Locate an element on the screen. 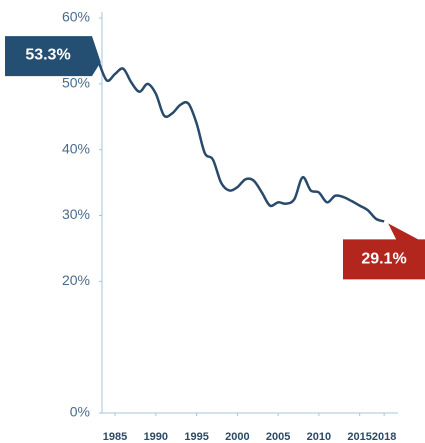 The height and width of the screenshot is (443, 425). y-tick-label: 0% is located at coordinates (80, 412).